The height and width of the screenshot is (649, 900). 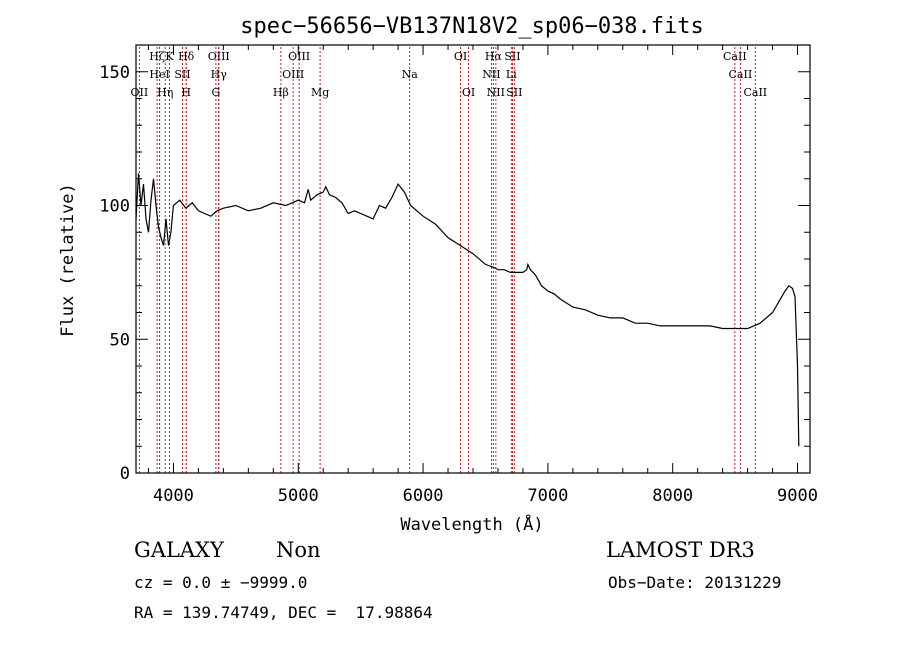 I want to click on x-tick-label: 7000, so click(x=547, y=496).